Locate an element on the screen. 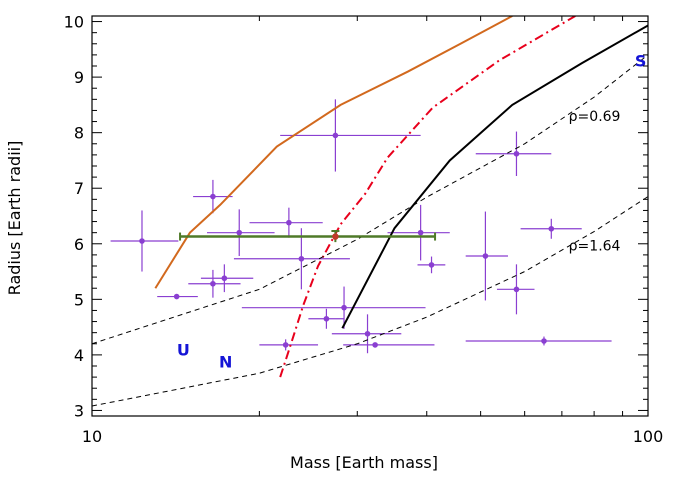 This screenshot has width=677, height=481. planet-label: U is located at coordinates (183, 349).